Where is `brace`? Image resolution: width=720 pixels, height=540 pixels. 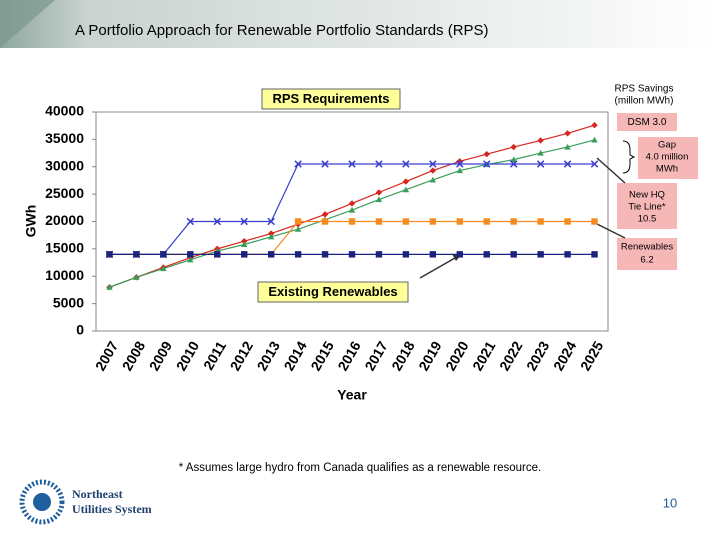
brace is located at coordinates (629, 157).